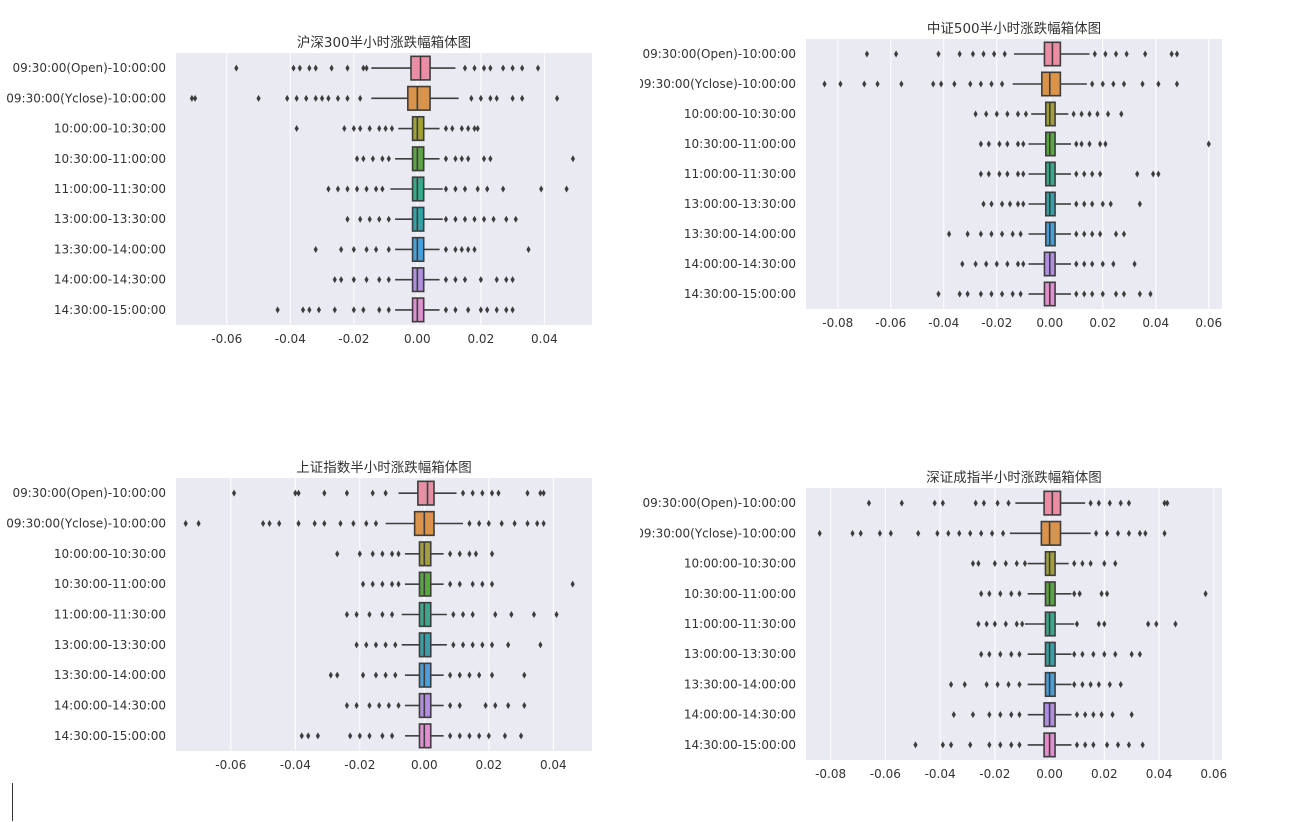 The image size is (1302, 822). Describe the element at coordinates (86, 98) in the screenshot. I see `y-tick-label: 09:30:00(Yclose)-10:00:00` at that location.